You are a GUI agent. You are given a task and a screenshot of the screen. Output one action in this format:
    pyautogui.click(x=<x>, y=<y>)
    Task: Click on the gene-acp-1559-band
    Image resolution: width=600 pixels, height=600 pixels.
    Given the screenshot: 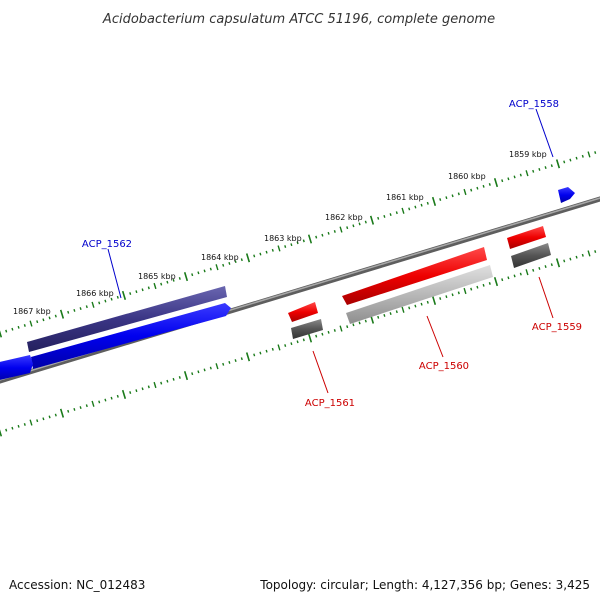 What is the action you would take?
    pyautogui.click(x=531, y=255)
    